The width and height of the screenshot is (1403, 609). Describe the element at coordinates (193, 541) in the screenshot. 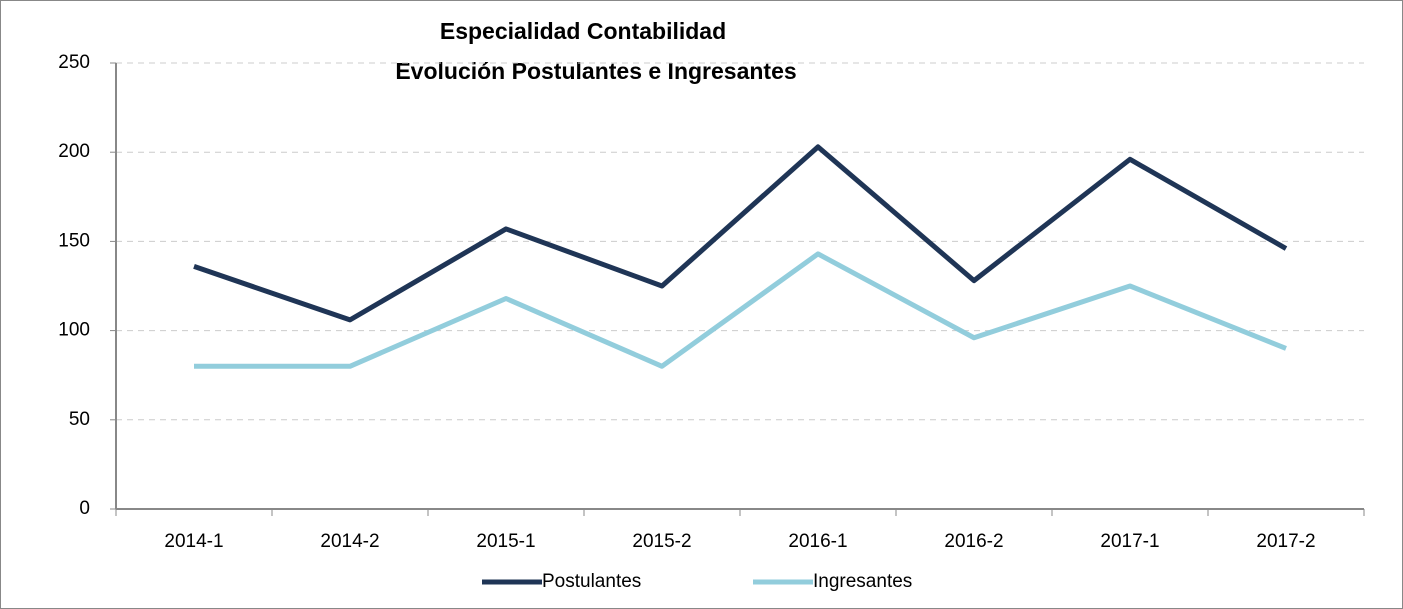

I see `x-tick-label: 2014-1` at that location.